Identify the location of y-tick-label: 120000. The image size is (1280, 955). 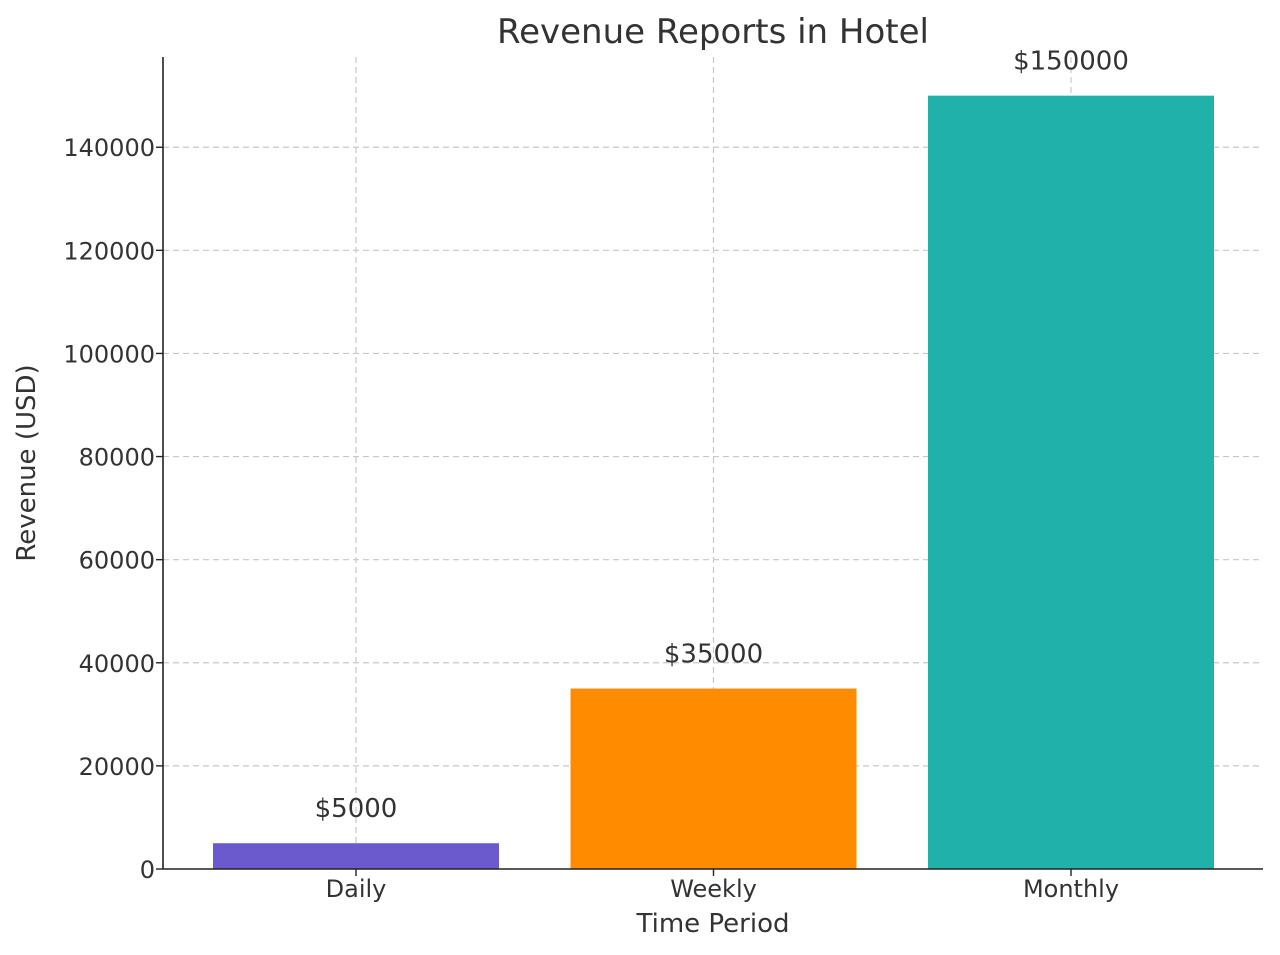
(109, 251).